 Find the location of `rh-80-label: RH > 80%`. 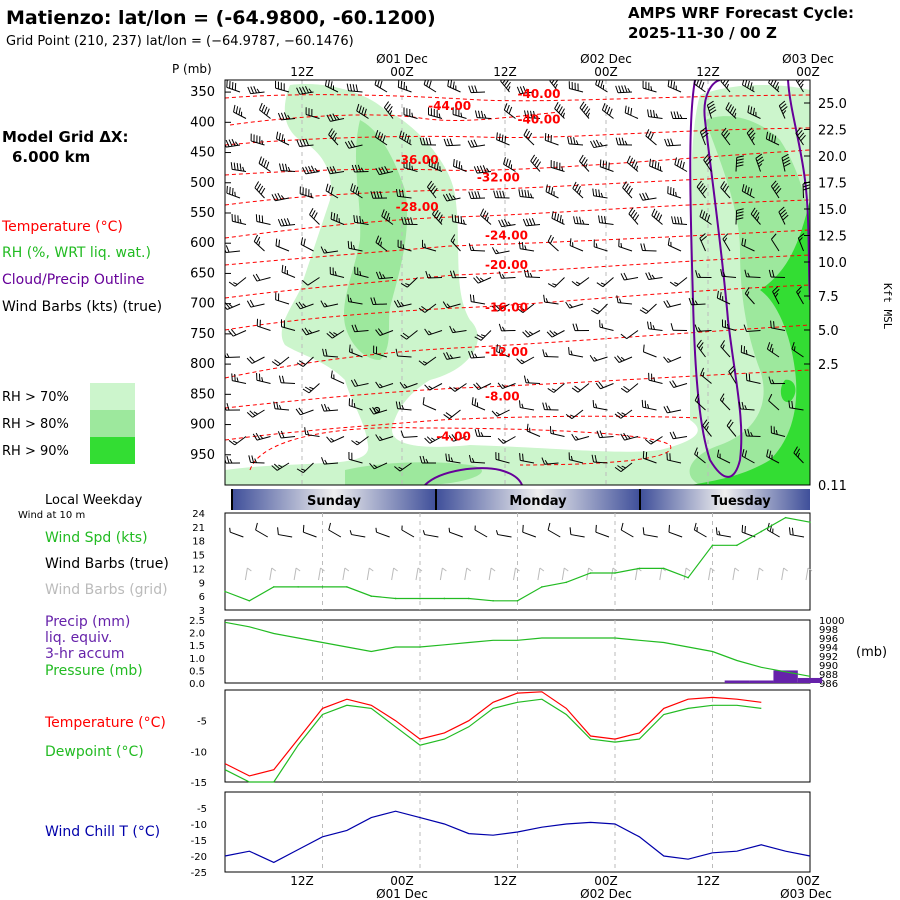

rh-80-label: RH > 80% is located at coordinates (35, 424).